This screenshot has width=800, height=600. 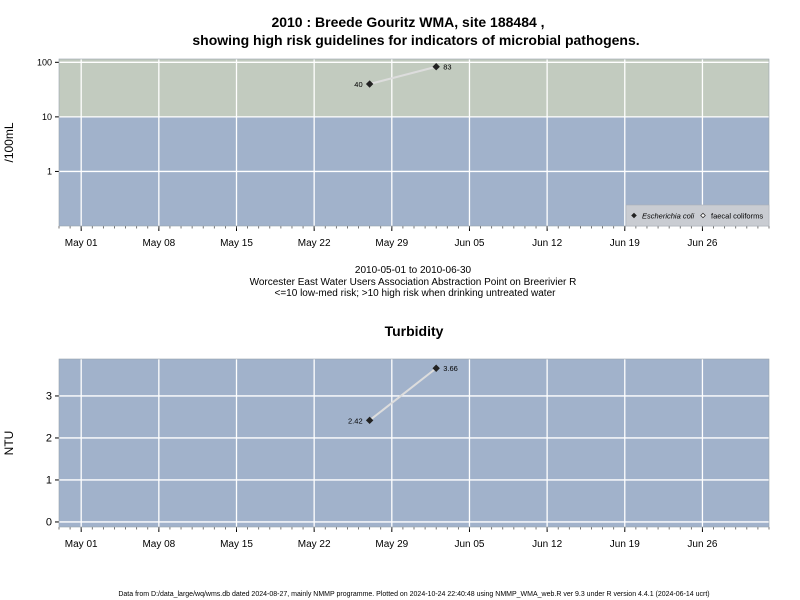 I want to click on y-tick-label: 0, so click(x=49, y=523).